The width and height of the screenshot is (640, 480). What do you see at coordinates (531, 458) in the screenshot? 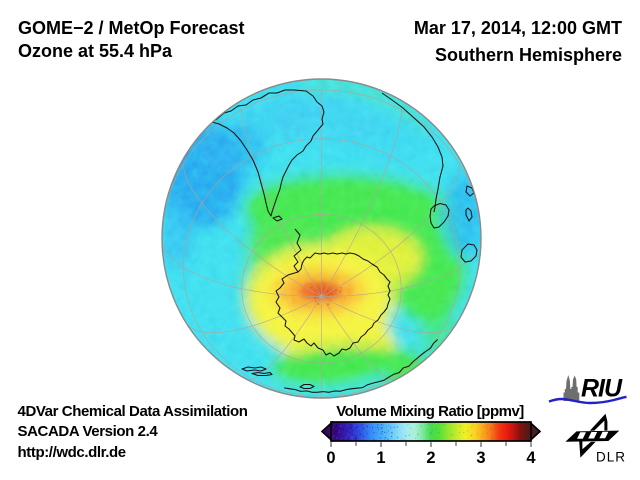
I see `svg-text: 4` at bounding box center [531, 458].